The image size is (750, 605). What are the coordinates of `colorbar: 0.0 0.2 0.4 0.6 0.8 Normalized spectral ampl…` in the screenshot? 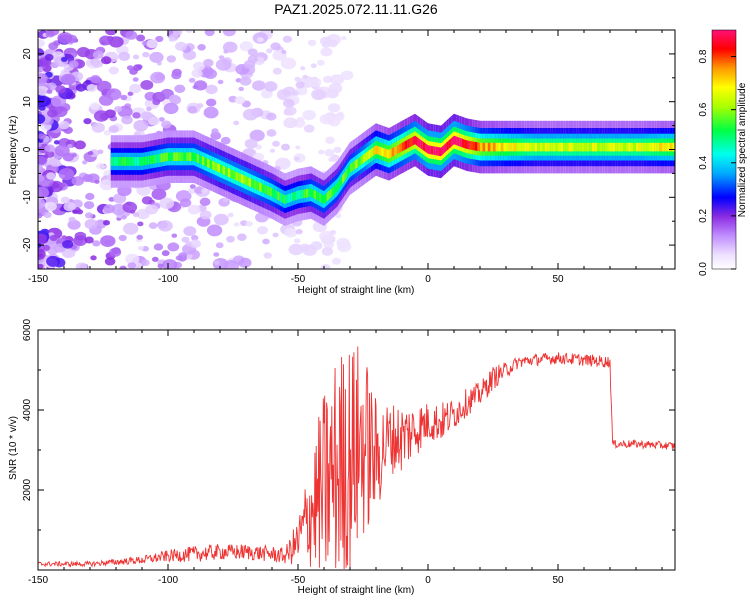 It's located at (723, 152).